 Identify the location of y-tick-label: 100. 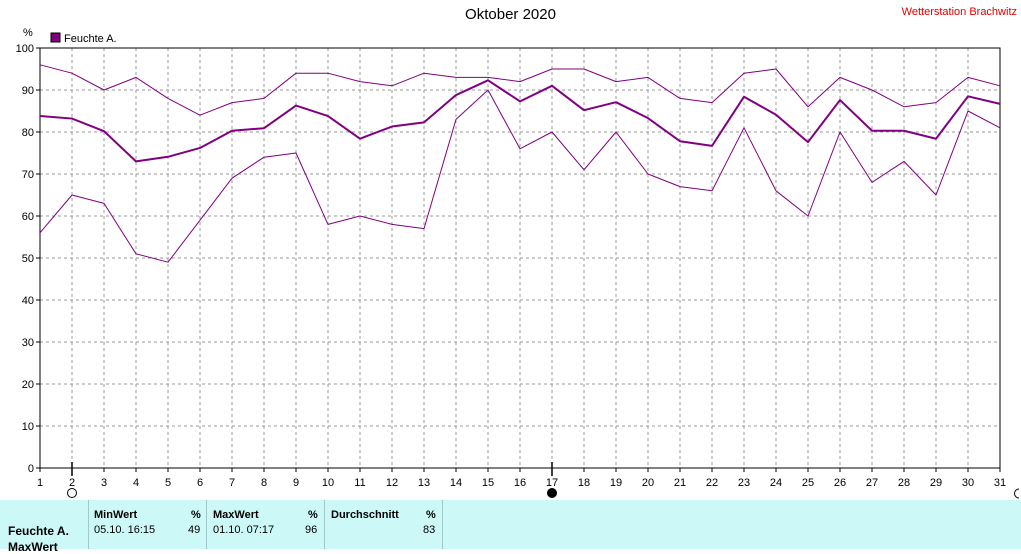
(25, 49).